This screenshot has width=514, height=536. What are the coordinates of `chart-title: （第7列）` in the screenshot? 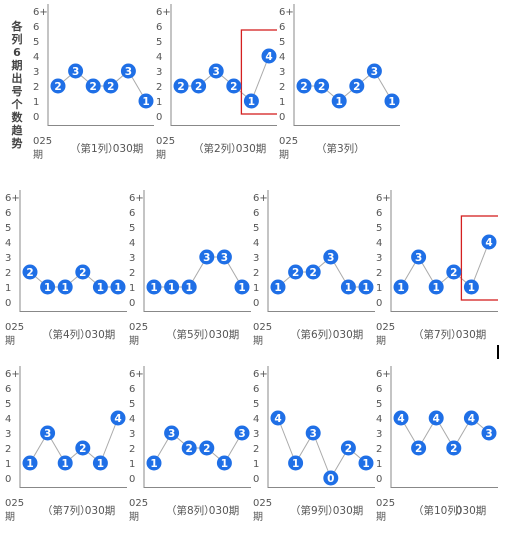 It's located at (437, 334).